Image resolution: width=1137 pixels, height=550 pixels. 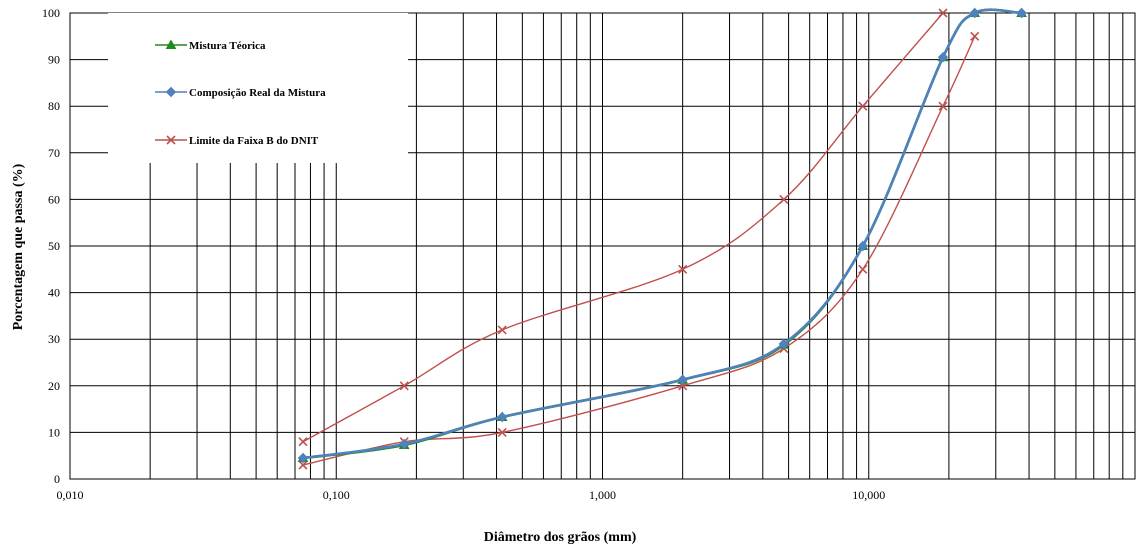 What do you see at coordinates (560, 537) in the screenshot?
I see `x-axis-label: Diâmetro dos grãos (mm)` at bounding box center [560, 537].